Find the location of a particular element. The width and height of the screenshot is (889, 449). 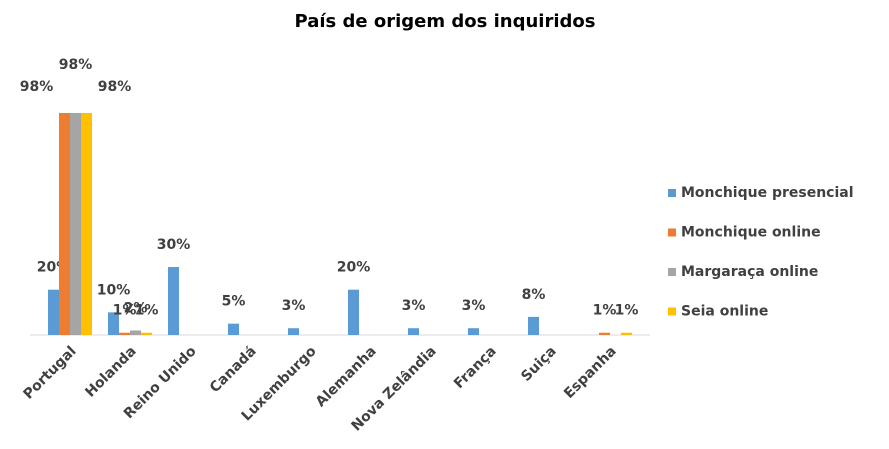

chart-title: País de origem dos inquiridos is located at coordinates (445, 21).